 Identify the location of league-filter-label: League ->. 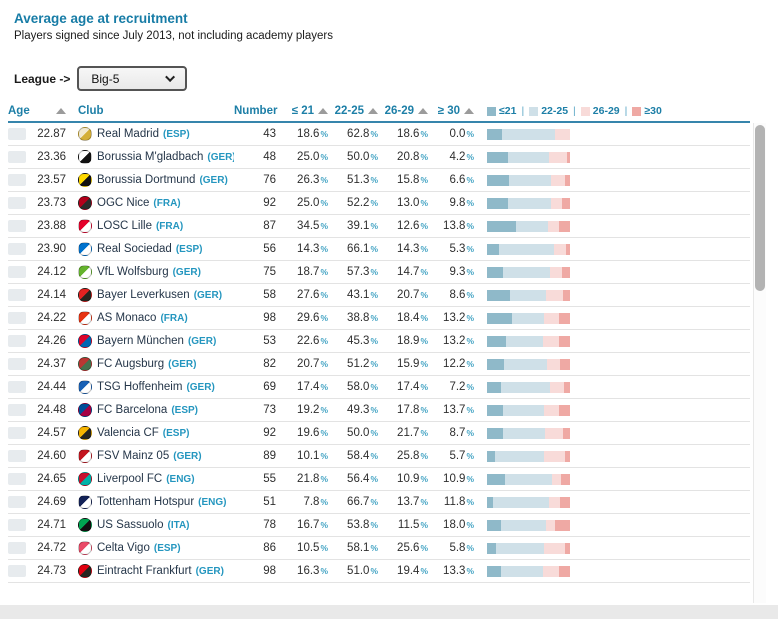
(42, 78).